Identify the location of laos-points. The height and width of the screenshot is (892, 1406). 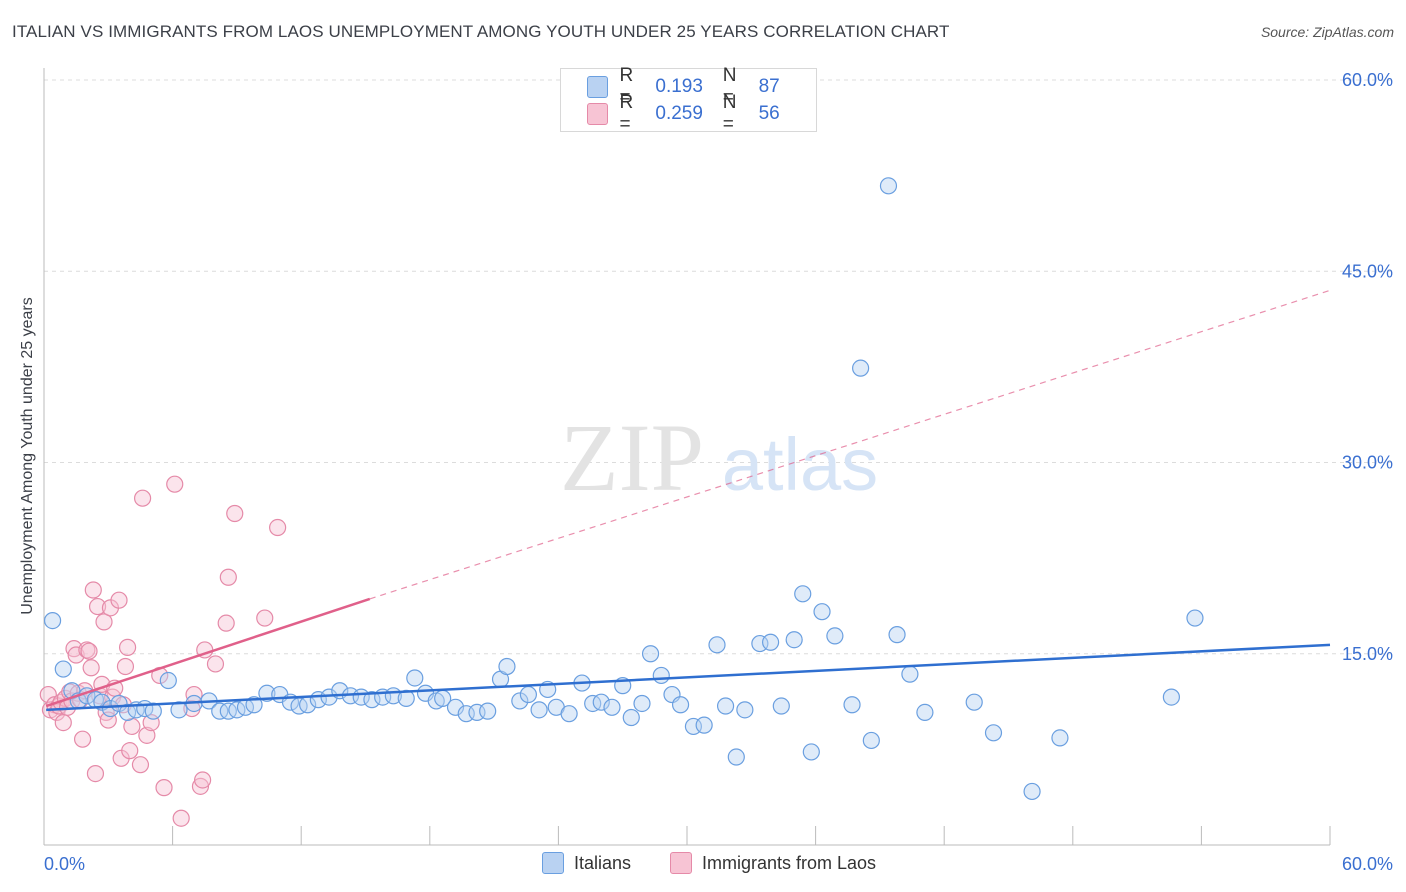
(163, 651).